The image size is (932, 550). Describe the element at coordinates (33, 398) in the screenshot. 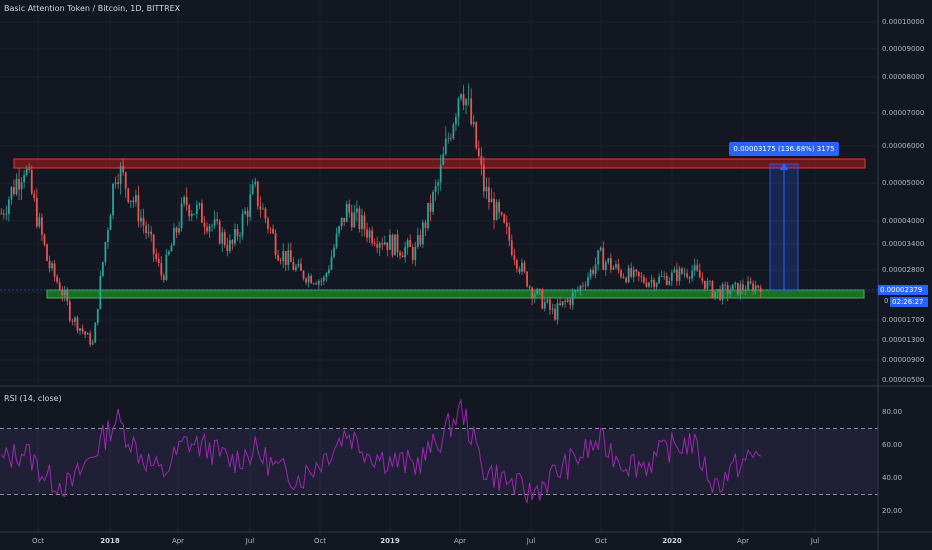

I see `rsi-label: RSI (14, close)` at that location.